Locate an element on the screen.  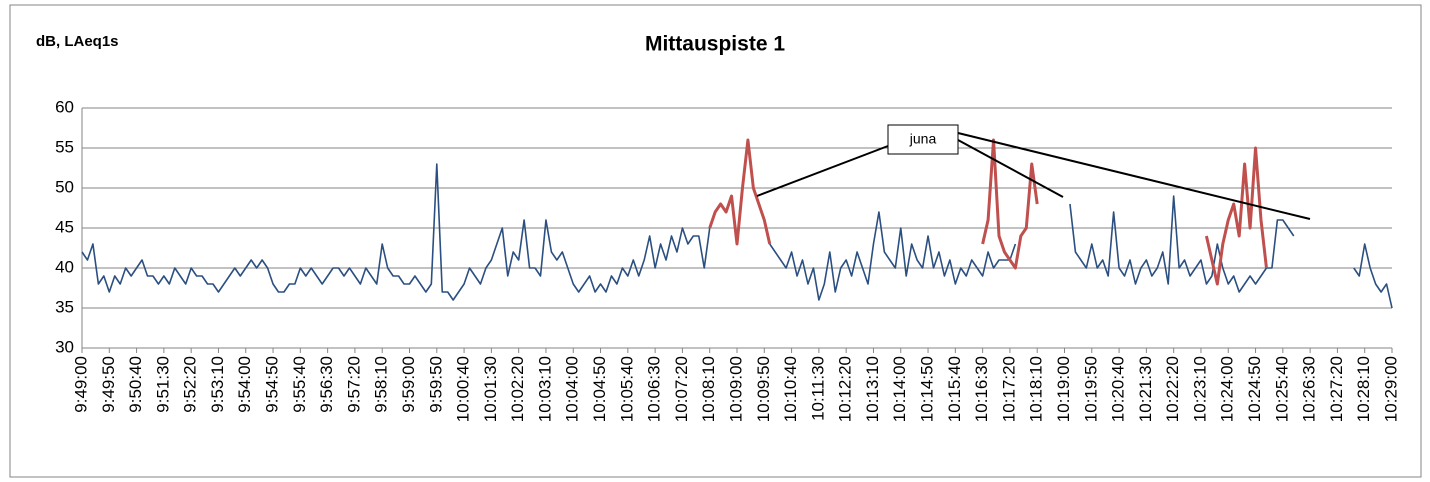
x-tick-label: 9:54:50 is located at coordinates (272, 384).